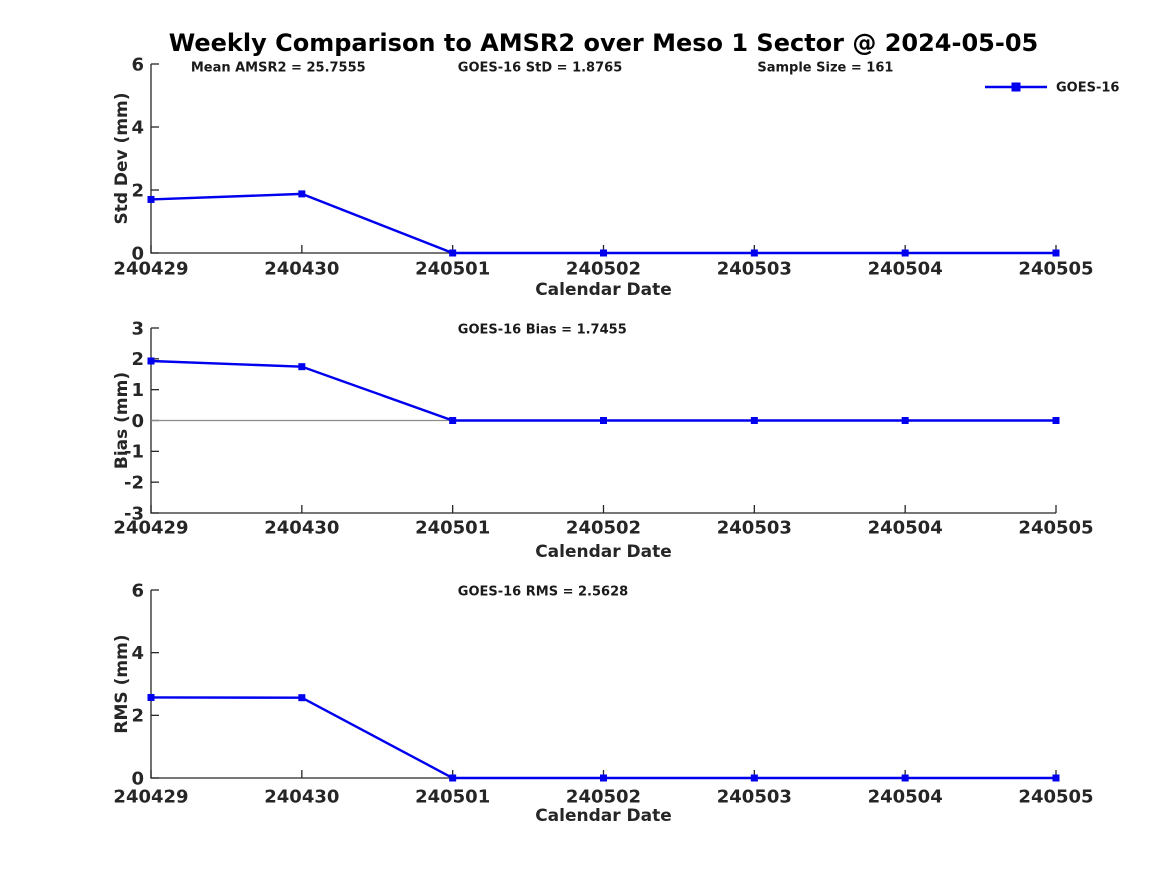  I want to click on annotation-text: GOES-16 RMS = 2.5628, so click(543, 592).